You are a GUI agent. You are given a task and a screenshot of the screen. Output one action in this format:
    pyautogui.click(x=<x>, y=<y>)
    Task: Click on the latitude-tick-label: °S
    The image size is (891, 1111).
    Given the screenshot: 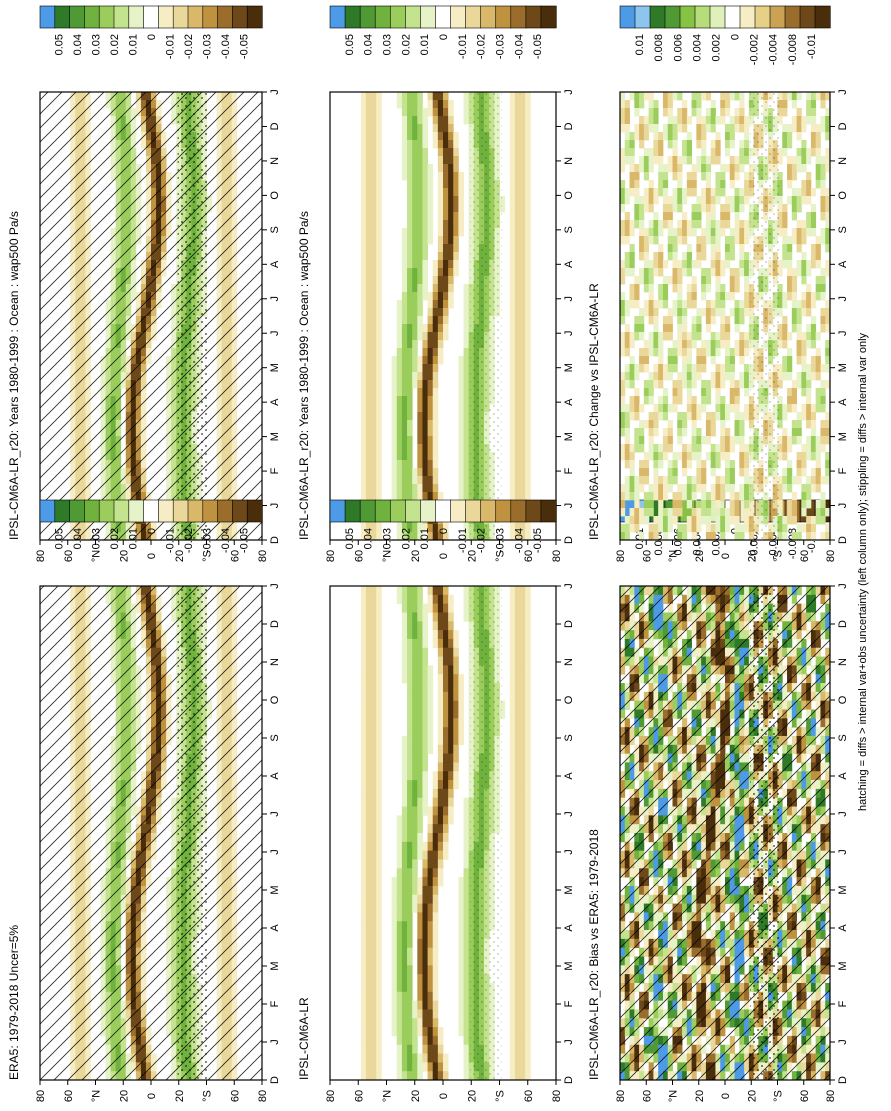 What is the action you would take?
    pyautogui.click(x=208, y=1096)
    